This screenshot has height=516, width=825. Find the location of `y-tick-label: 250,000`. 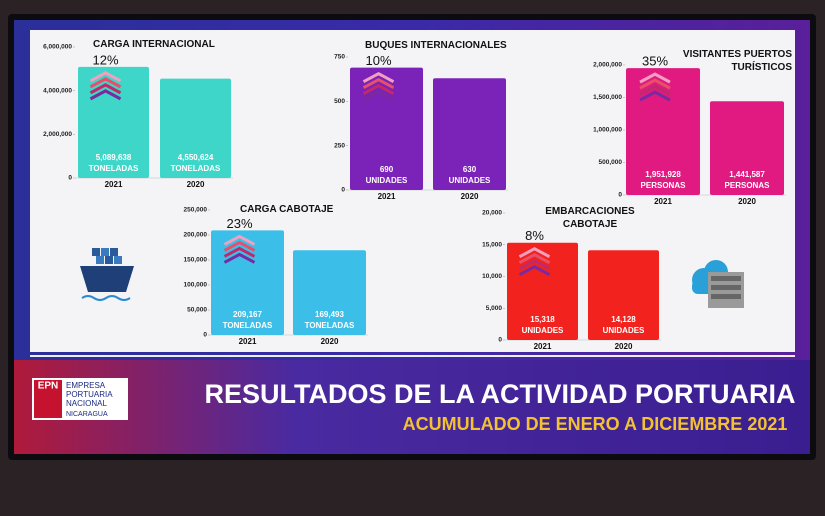

y-tick-label: 250,000 is located at coordinates (196, 210).